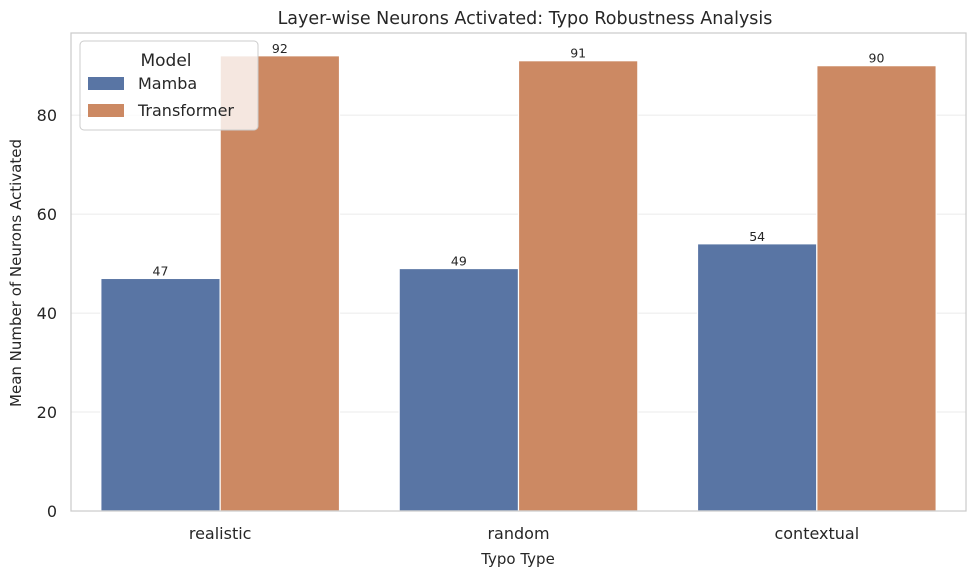  Describe the element at coordinates (518, 533) in the screenshot. I see `x-tick-label: random` at that location.